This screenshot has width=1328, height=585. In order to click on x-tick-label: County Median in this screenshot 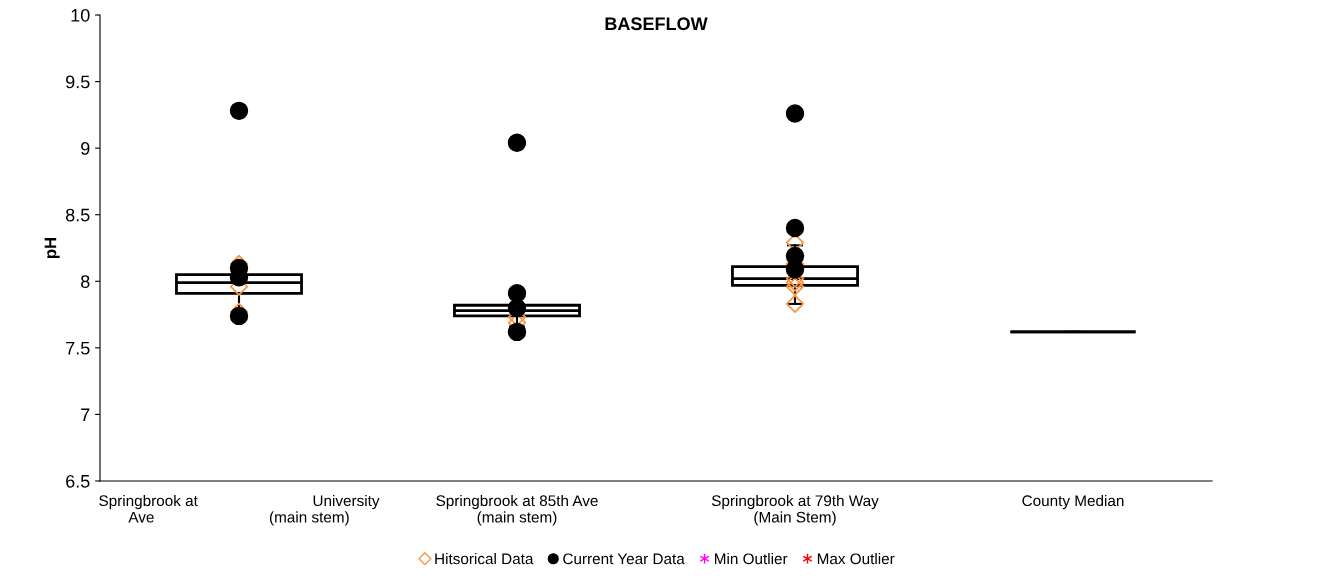, I will do `click(1073, 502)`.